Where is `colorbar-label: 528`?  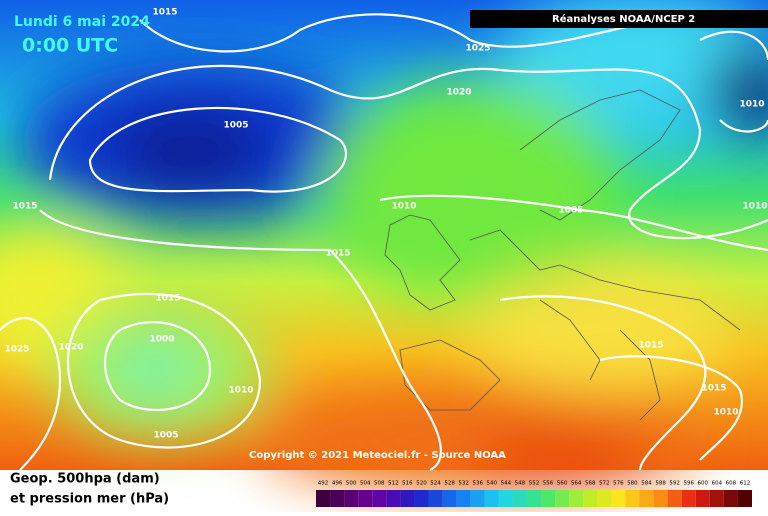 colorbar-label: 528 is located at coordinates (449, 484).